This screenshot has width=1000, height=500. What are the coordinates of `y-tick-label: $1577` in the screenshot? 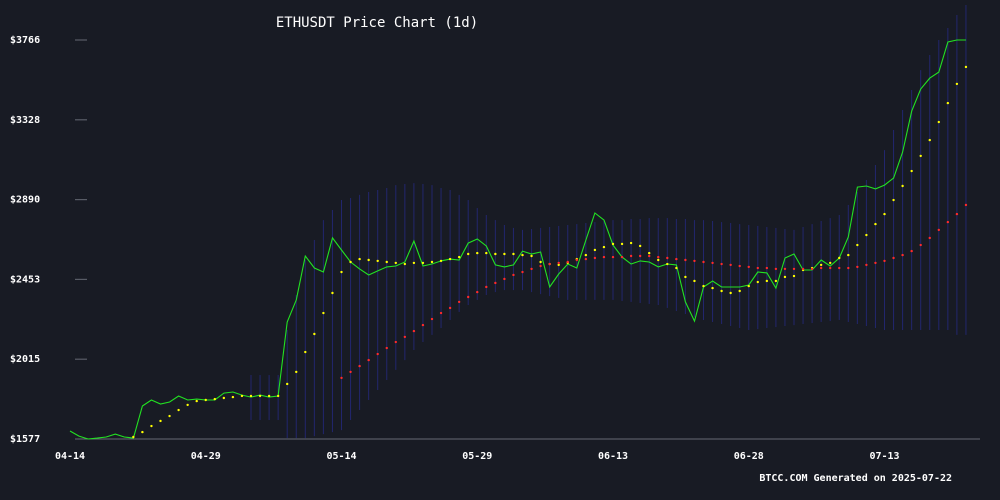 It's located at (25, 439).